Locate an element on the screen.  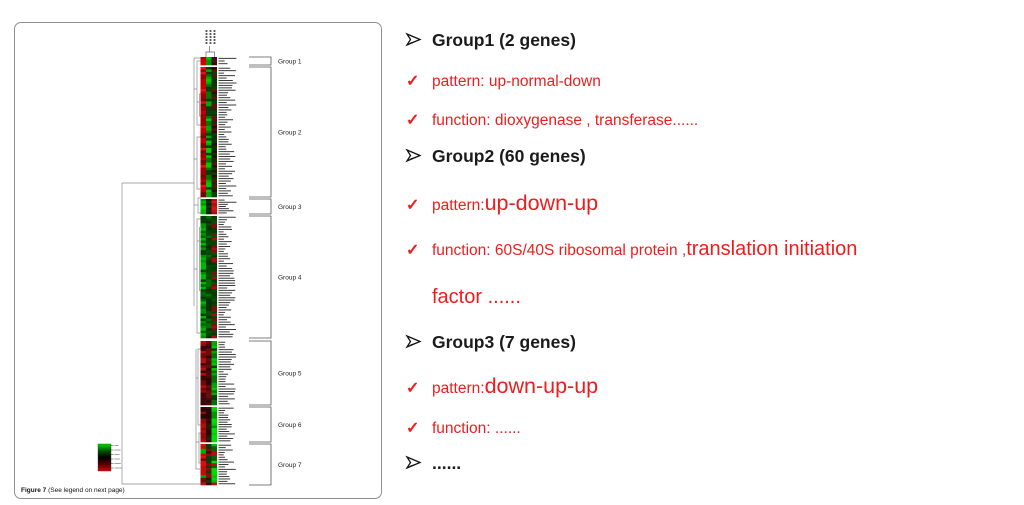
note-line-group1: Group1 (2 genes) is located at coordinates (490, 40).